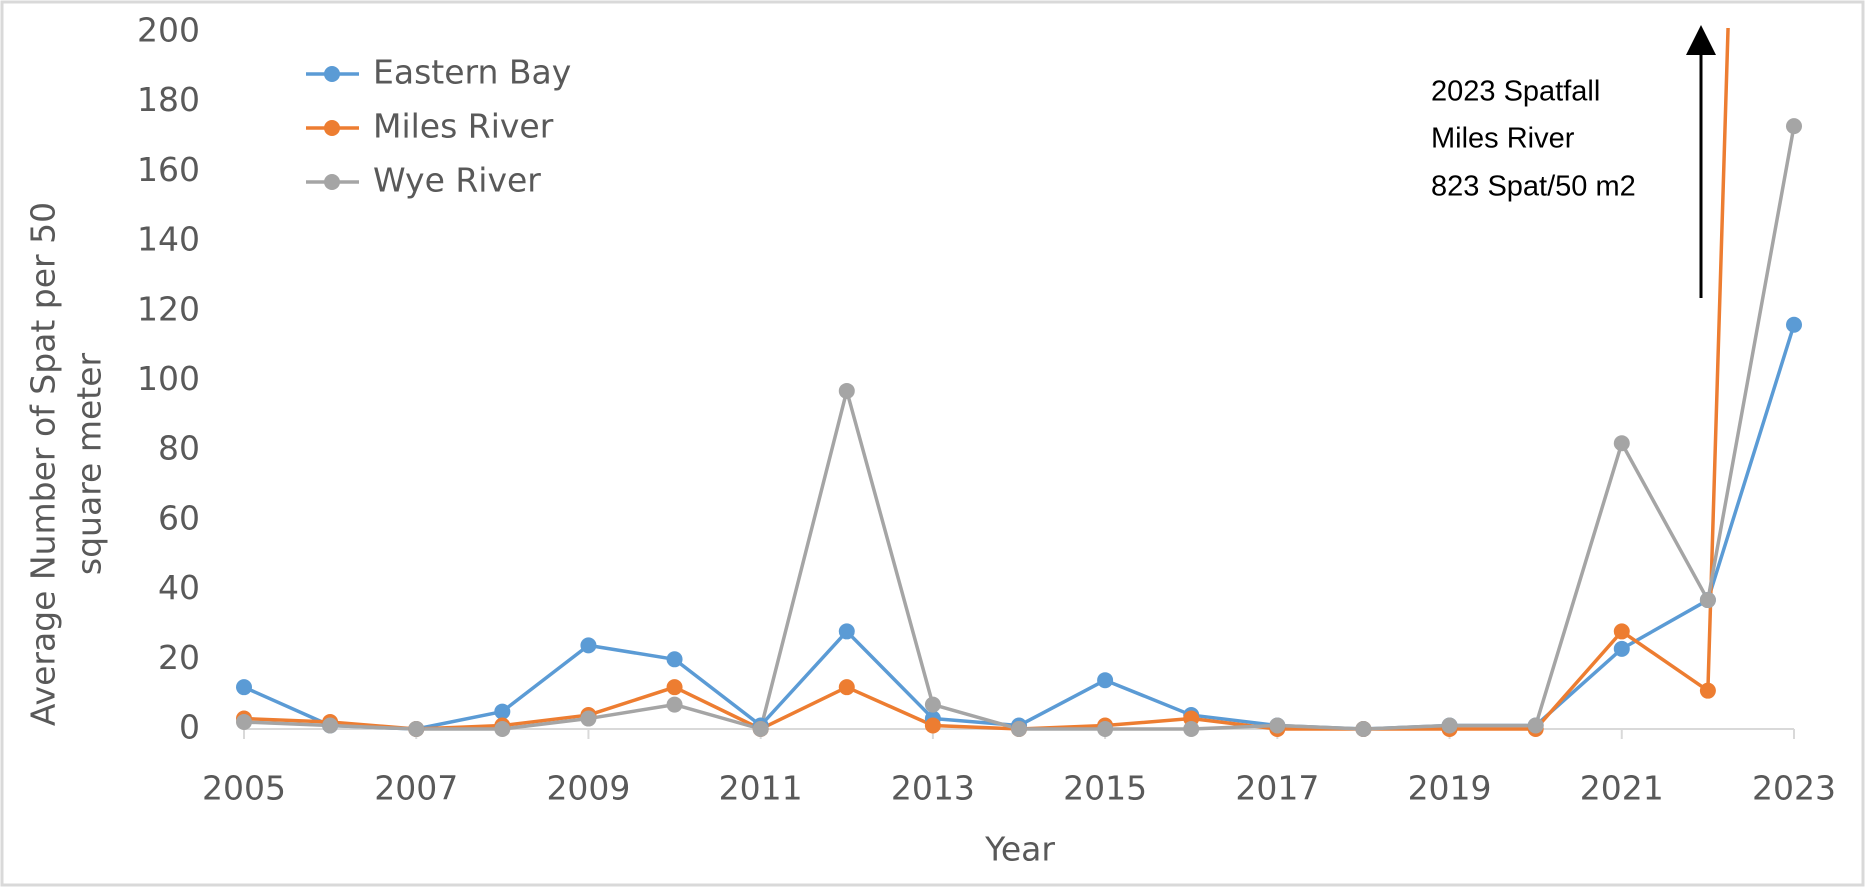  I want to click on x-tick-label: 2015, so click(1105, 788).